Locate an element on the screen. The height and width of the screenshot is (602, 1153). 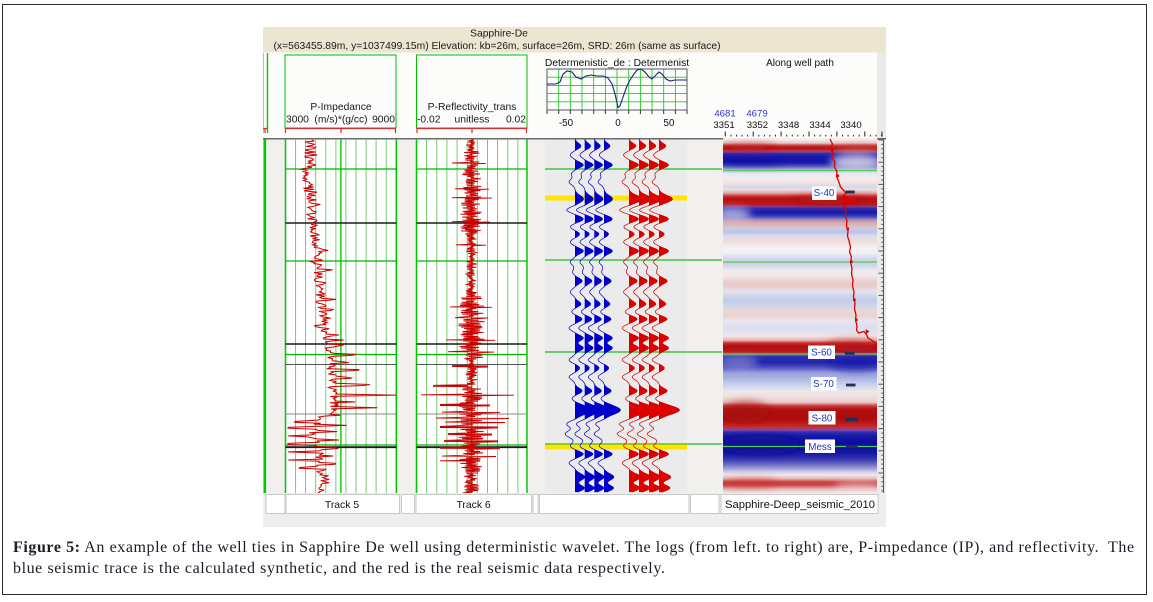
svg-text: 0 is located at coordinates (618, 123).